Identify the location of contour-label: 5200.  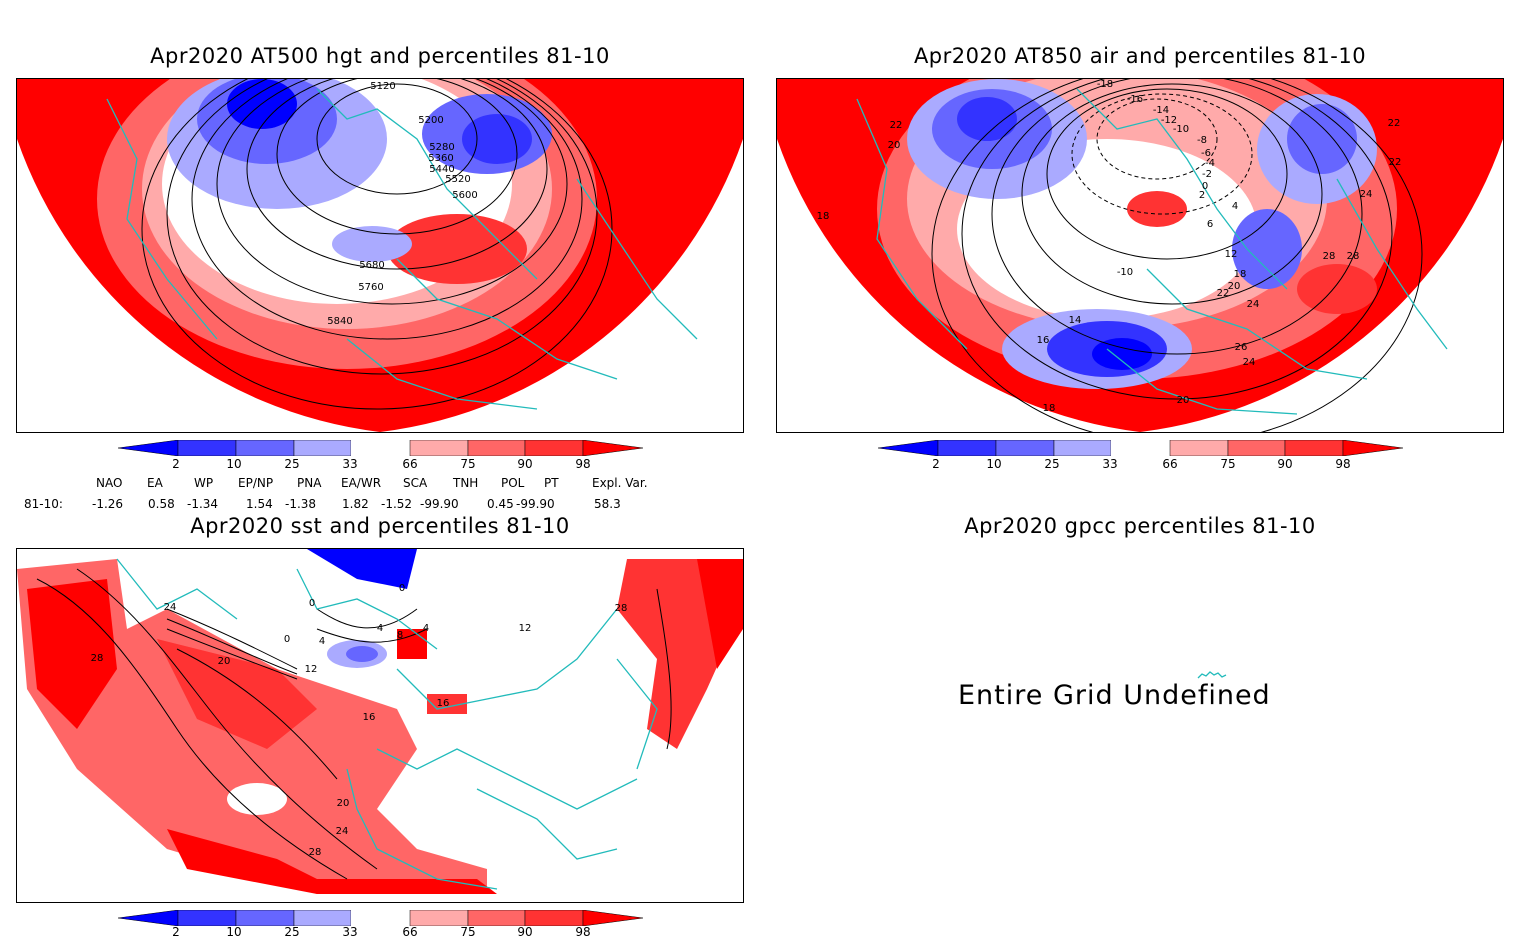
(430, 120).